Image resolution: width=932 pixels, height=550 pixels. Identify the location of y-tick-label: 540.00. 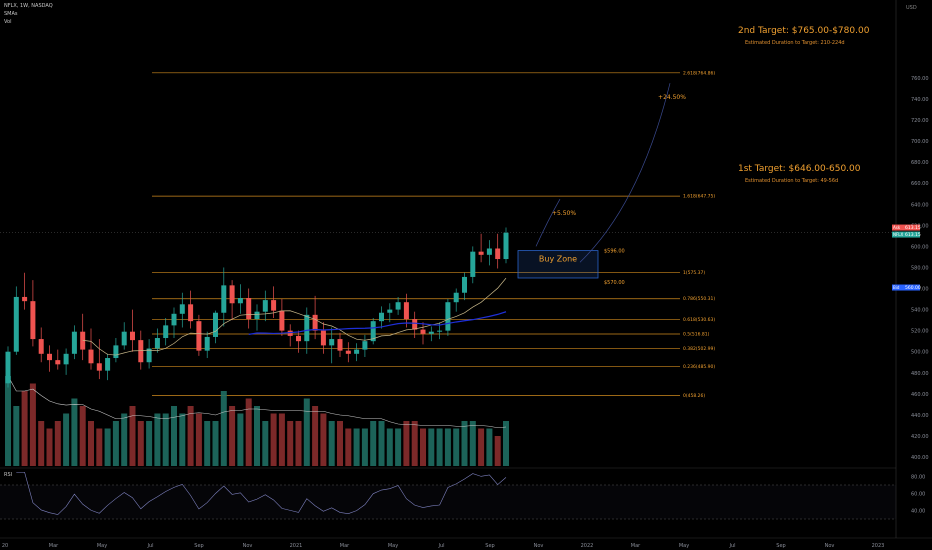
(920, 311).